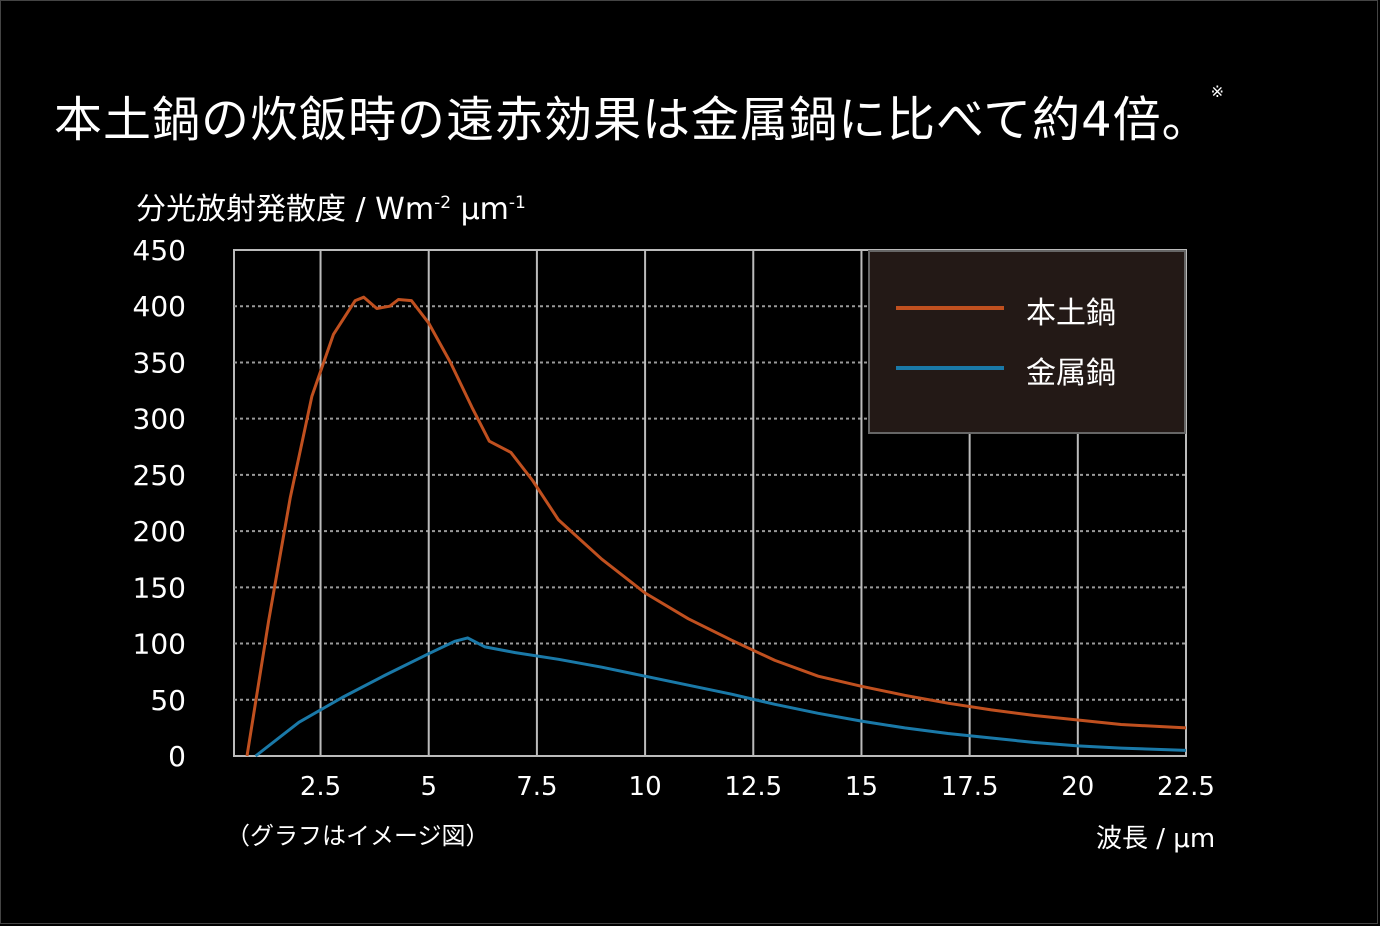  I want to click on y-tick-label: 250, so click(159, 475).